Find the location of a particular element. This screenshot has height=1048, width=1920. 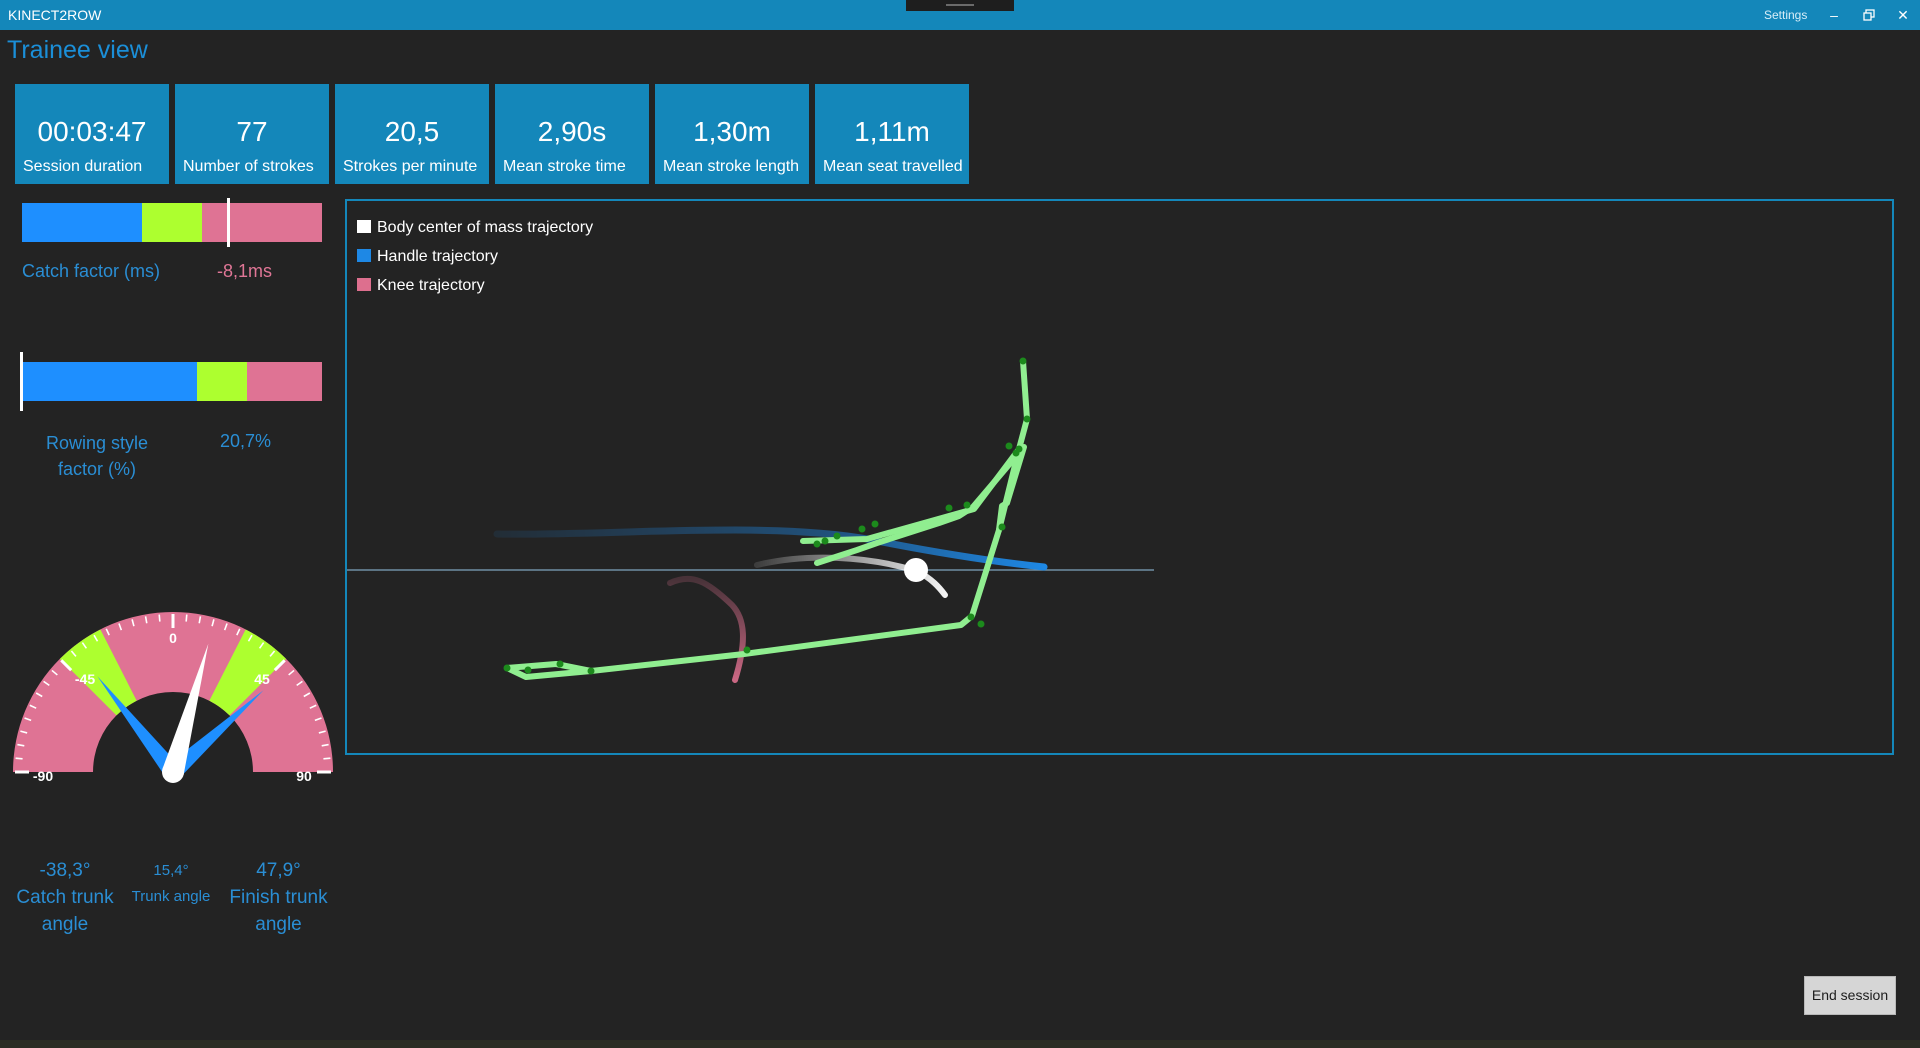

gauge-hub is located at coordinates (173, 772).